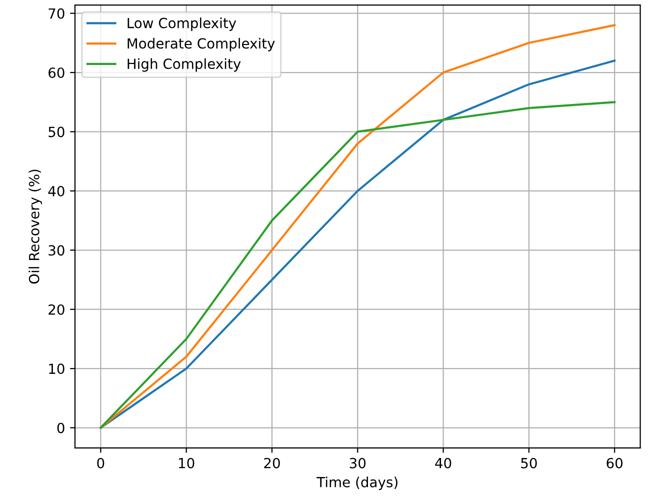  What do you see at coordinates (35, 227) in the screenshot?
I see `y-axis-title: Oil Recovery (%)` at bounding box center [35, 227].